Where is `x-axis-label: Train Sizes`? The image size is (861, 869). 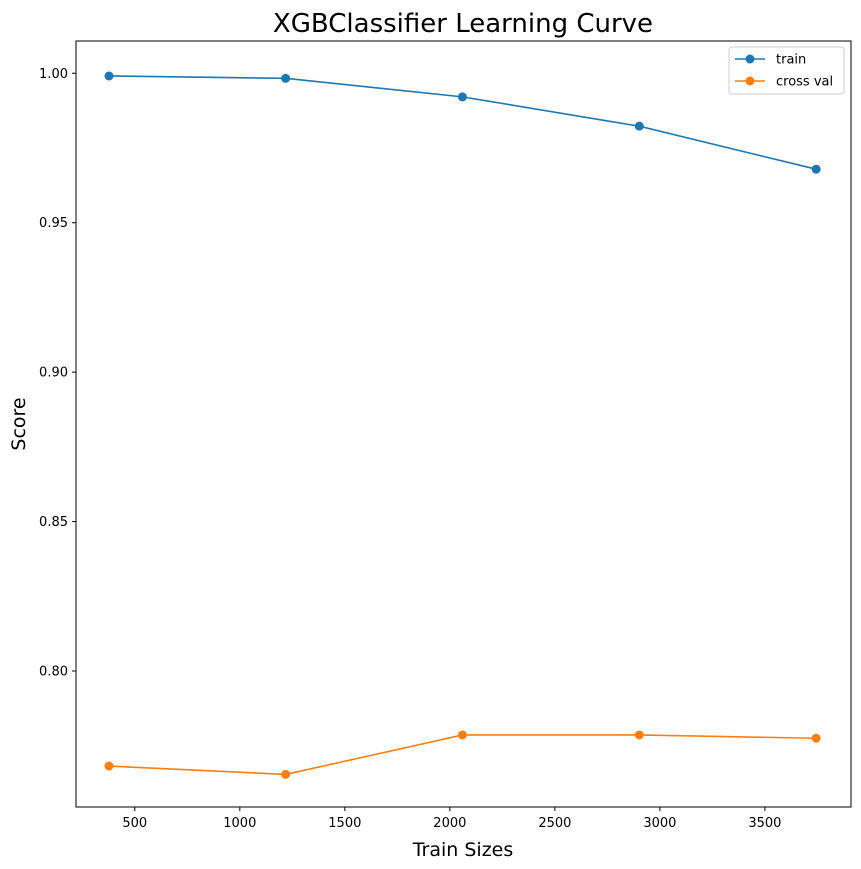
x-axis-label: Train Sizes is located at coordinates (463, 850).